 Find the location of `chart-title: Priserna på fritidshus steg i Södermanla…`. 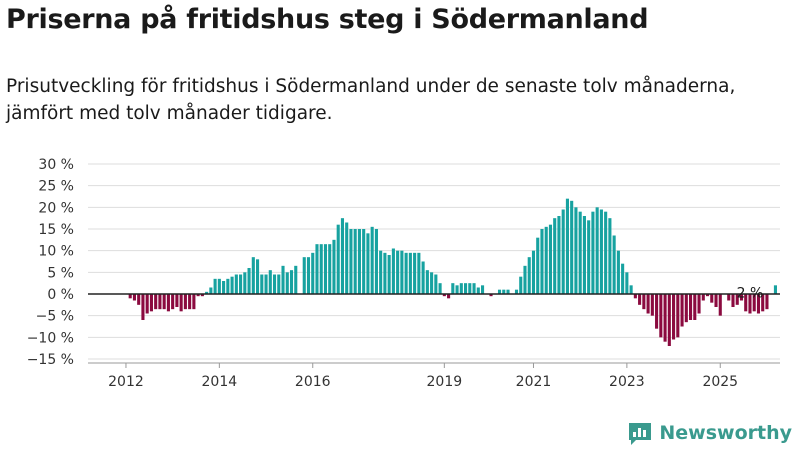

chart-title: Priserna på fritidshus steg i Södermanla… is located at coordinates (327, 19).